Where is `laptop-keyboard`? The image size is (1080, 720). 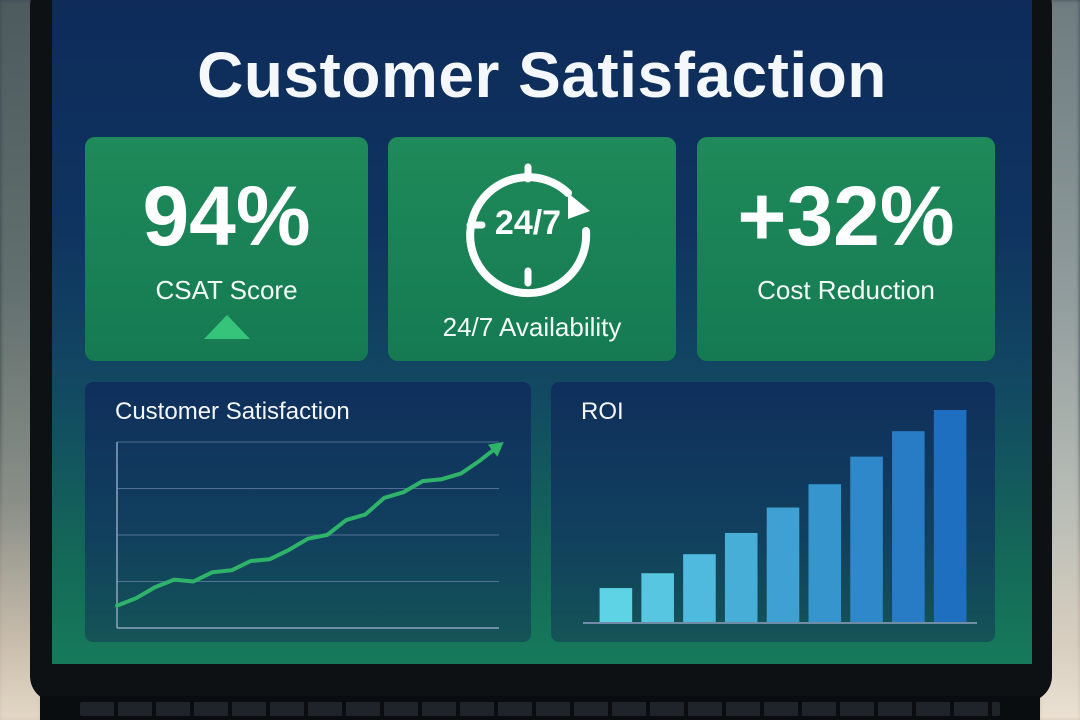 laptop-keyboard is located at coordinates (540, 708).